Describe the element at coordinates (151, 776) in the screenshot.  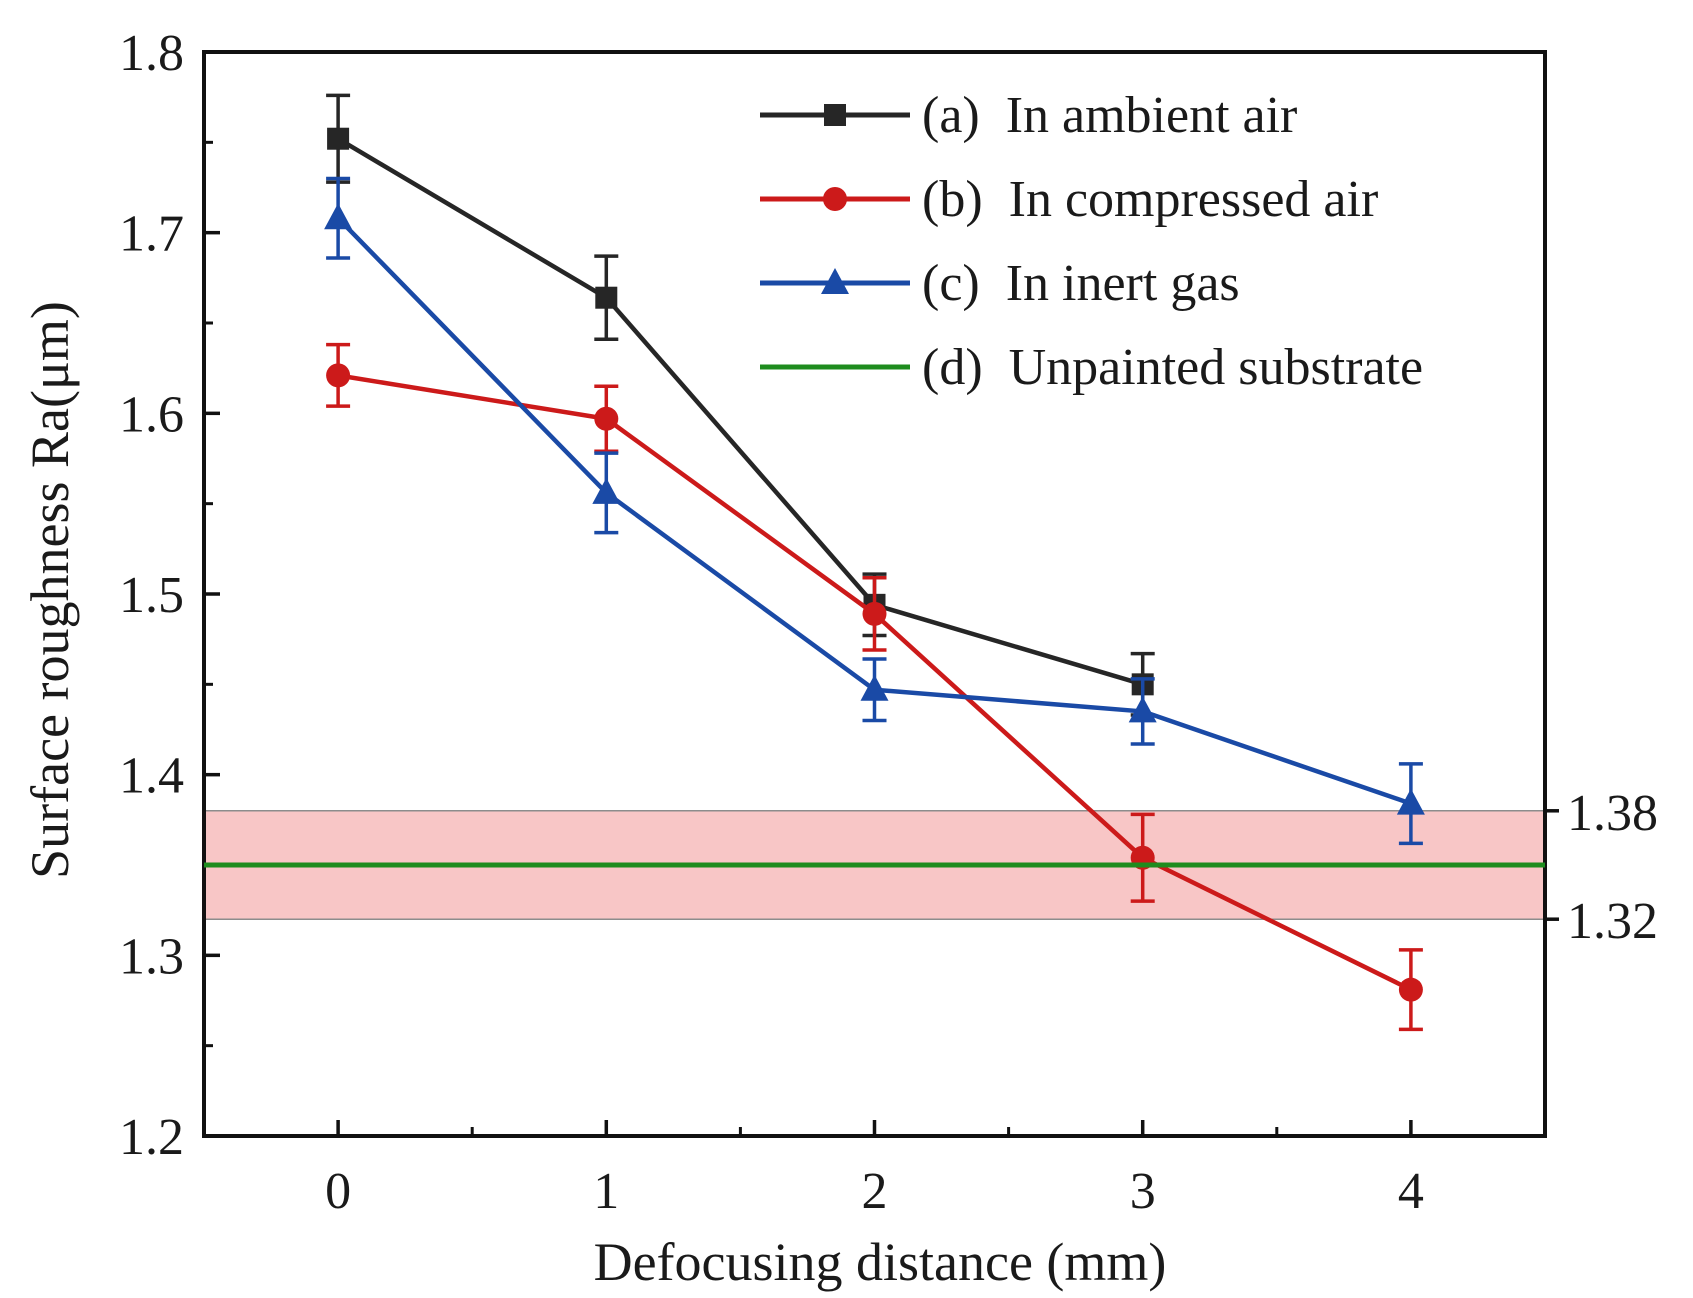
I see `y-tick-label: 1.4` at that location.